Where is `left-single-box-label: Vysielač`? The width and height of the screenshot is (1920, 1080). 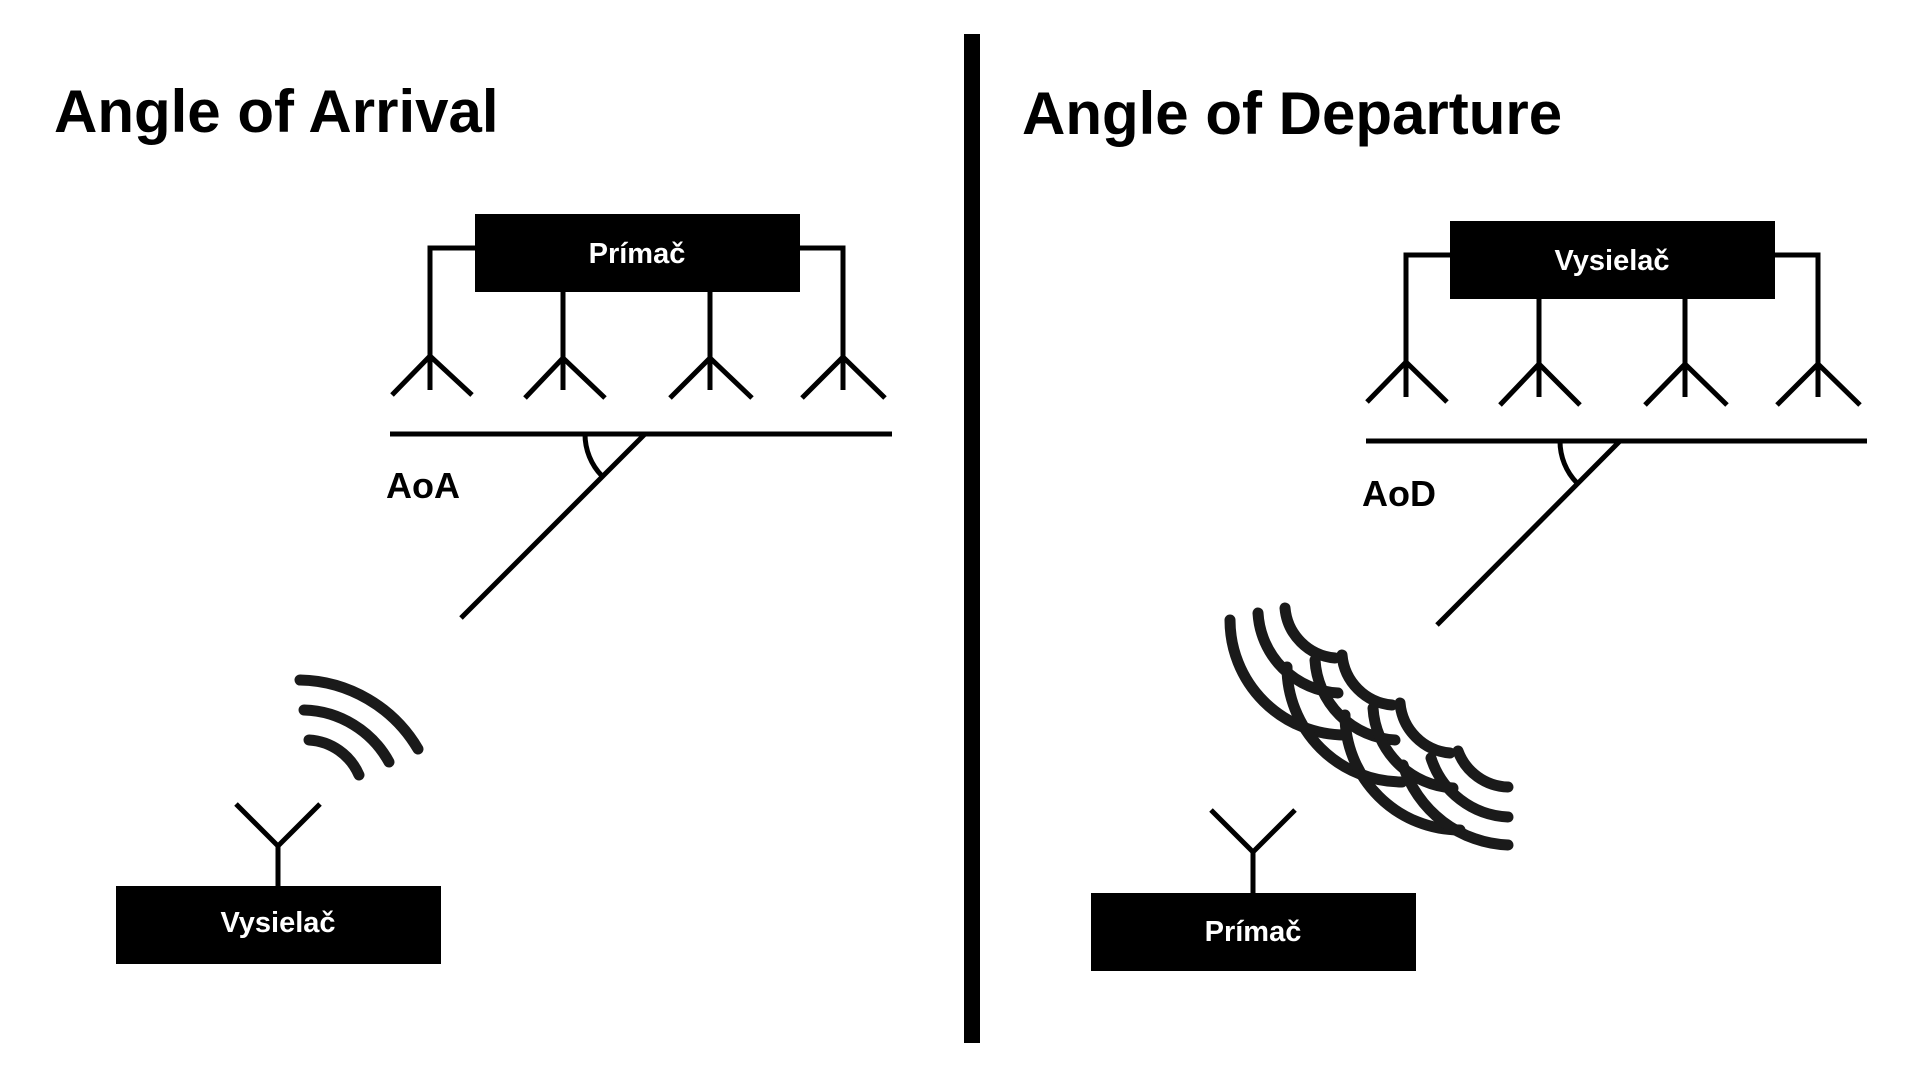 left-single-box-label: Vysielač is located at coordinates (277, 923).